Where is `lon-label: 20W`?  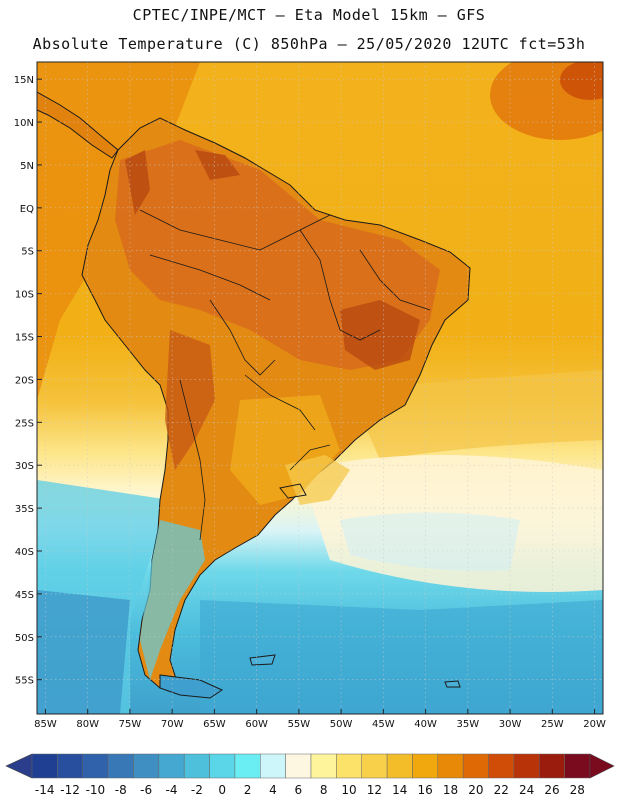 lon-label: 20W is located at coordinates (594, 724).